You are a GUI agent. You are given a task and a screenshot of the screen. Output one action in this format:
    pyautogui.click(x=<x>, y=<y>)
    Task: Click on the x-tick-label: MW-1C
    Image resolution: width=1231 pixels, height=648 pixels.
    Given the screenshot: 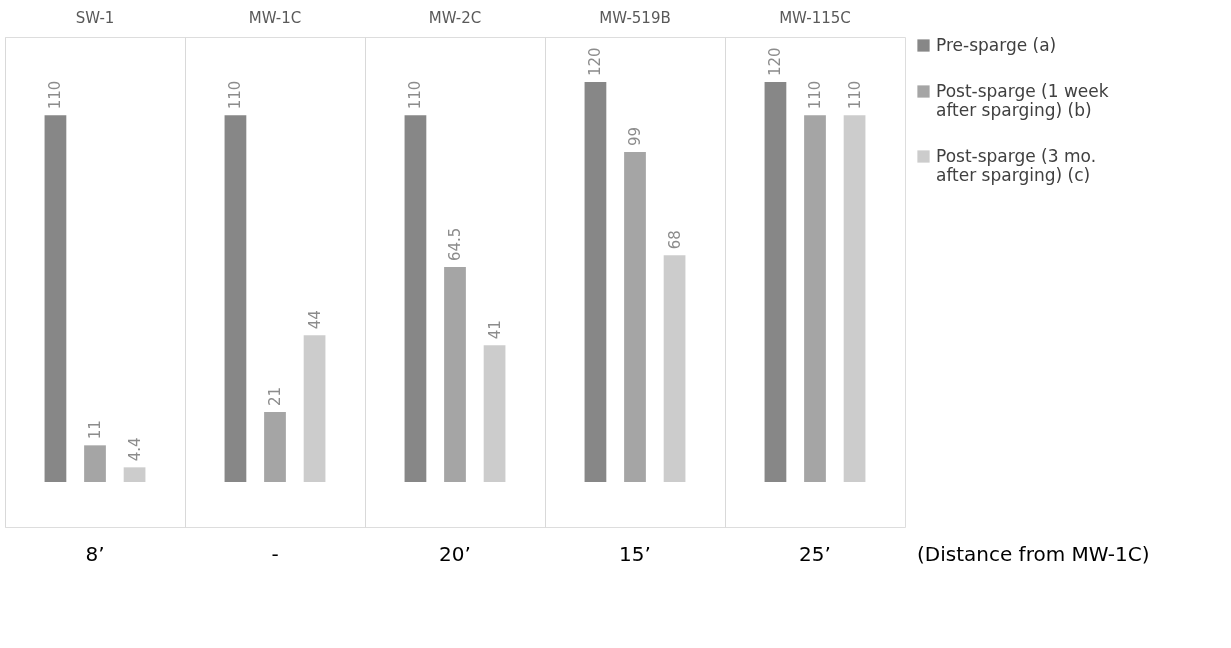 What is the action you would take?
    pyautogui.click(x=275, y=17)
    